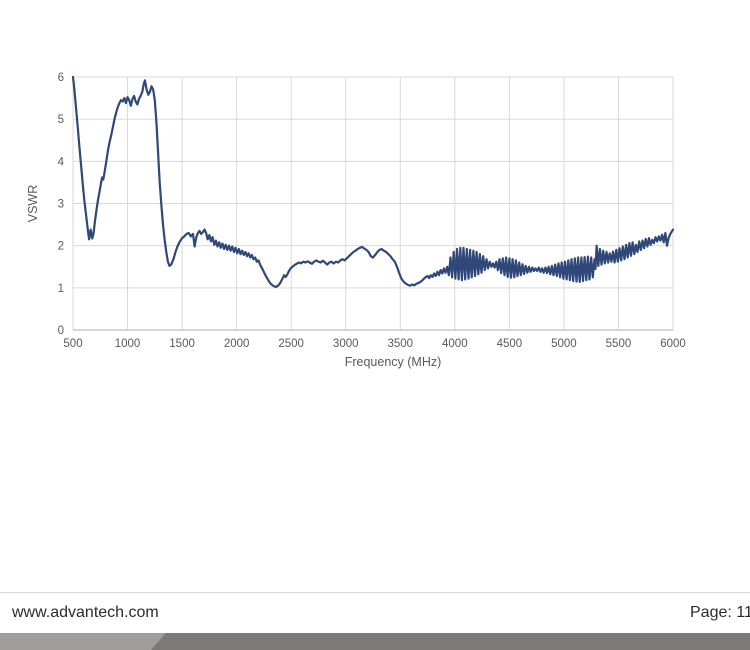 This screenshot has width=750, height=650. Describe the element at coordinates (61, 205) in the screenshot. I see `y-tick-label: 3` at that location.